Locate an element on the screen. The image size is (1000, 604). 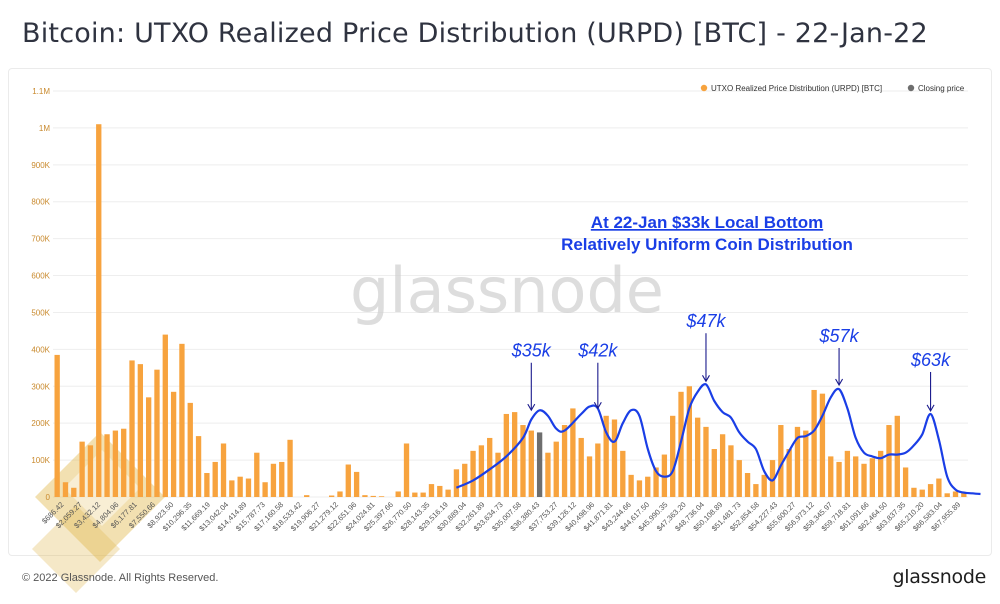
y-tick-label: 400K is located at coordinates (40, 349).